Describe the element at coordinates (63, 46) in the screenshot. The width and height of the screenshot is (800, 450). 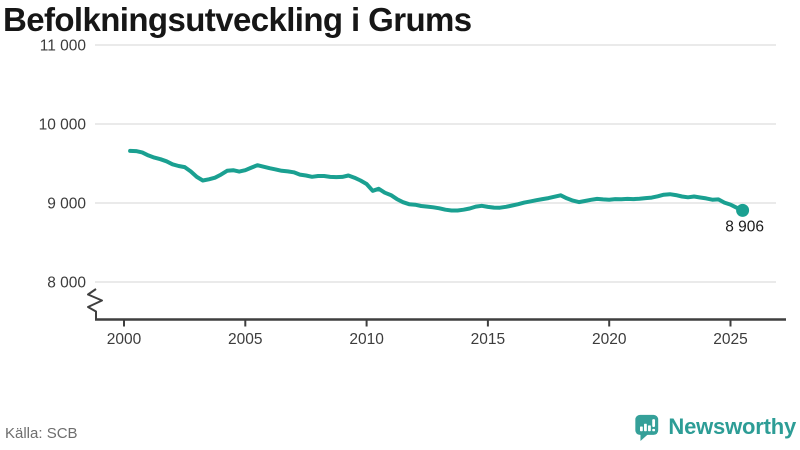
I see `y-axis-tick-label: 11 000` at that location.